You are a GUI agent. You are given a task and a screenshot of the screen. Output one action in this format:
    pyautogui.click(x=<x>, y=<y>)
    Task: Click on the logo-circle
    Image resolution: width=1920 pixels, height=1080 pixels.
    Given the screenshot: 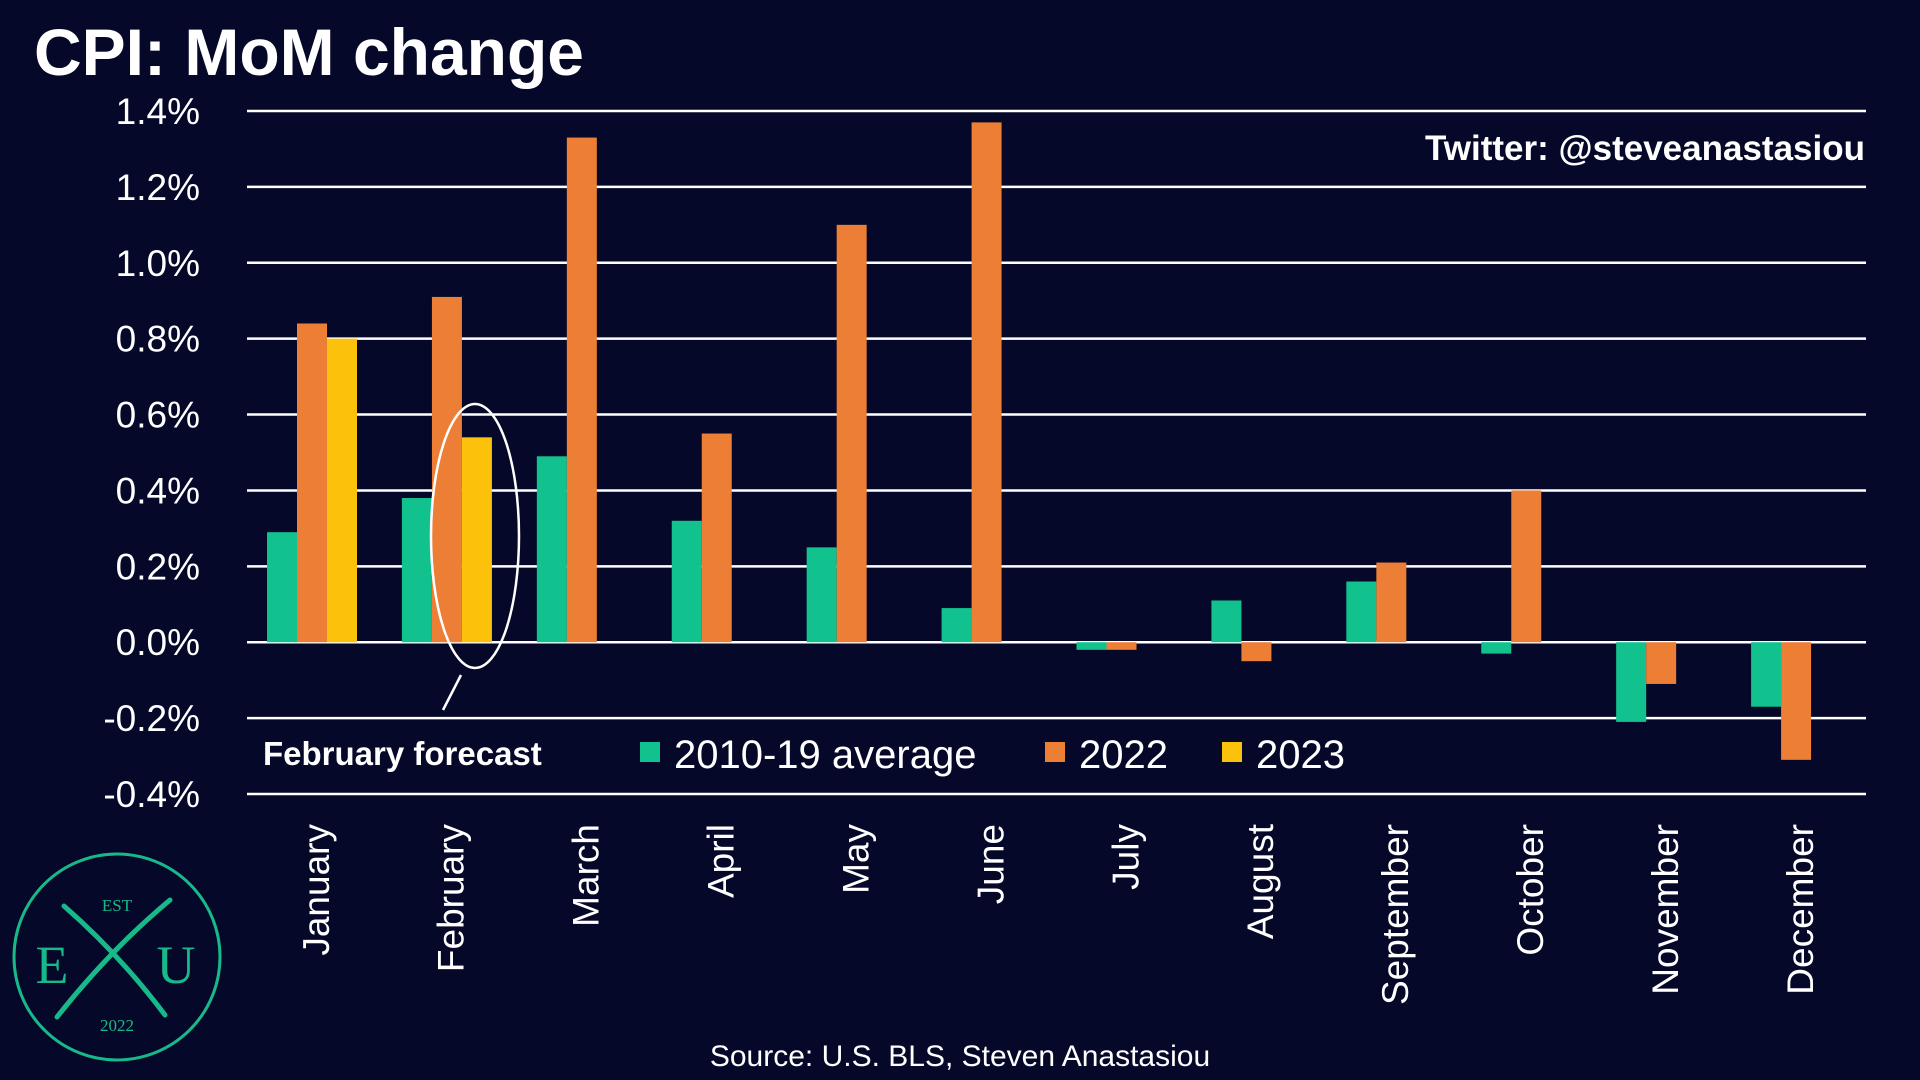 What is the action you would take?
    pyautogui.click(x=117, y=957)
    